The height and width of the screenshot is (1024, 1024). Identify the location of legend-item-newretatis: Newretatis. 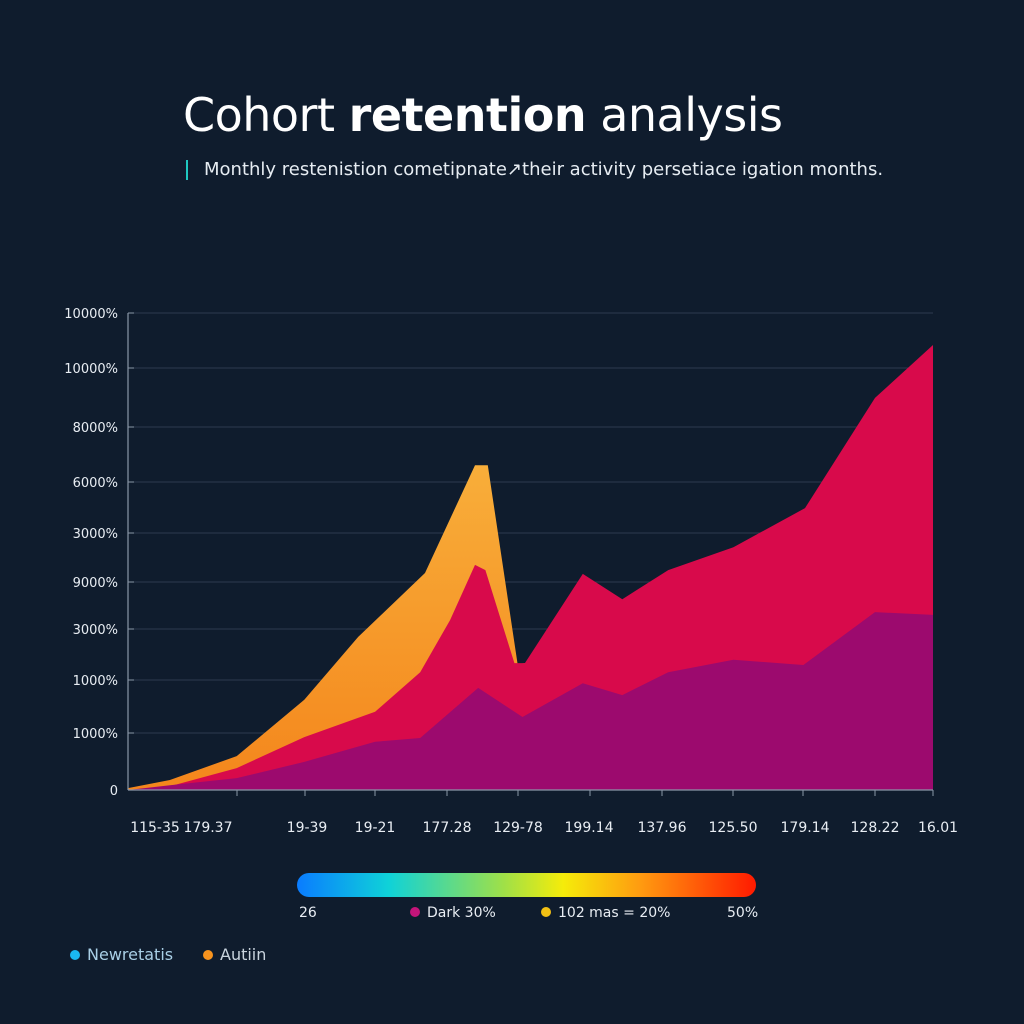
(121, 954).